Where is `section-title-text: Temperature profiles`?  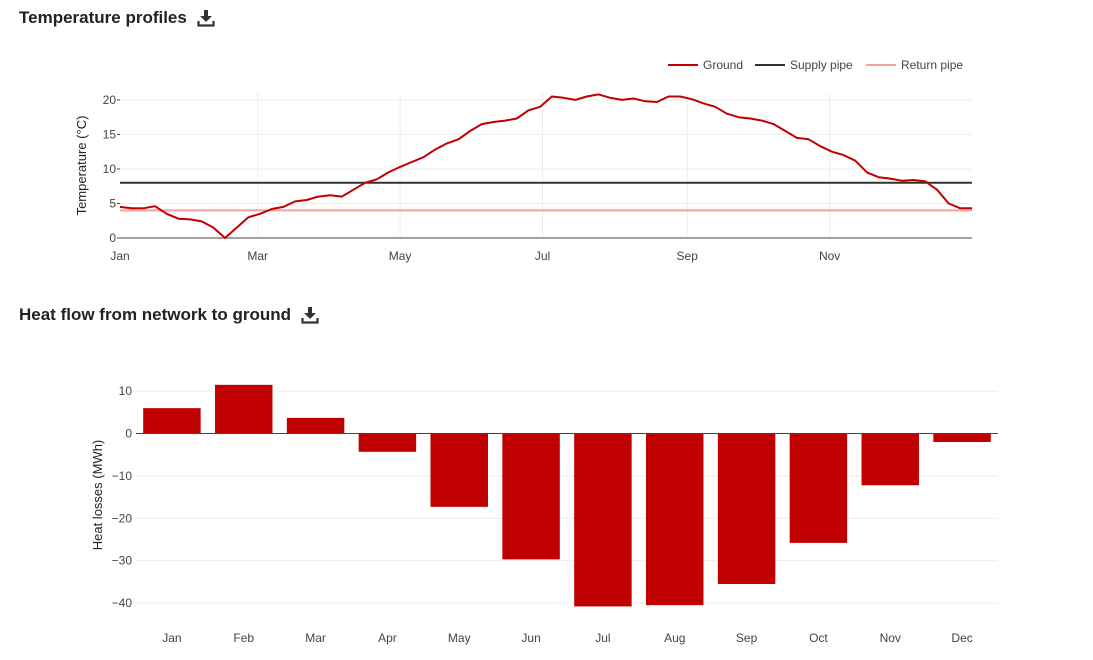
section-title-text: Temperature profiles is located at coordinates (103, 17).